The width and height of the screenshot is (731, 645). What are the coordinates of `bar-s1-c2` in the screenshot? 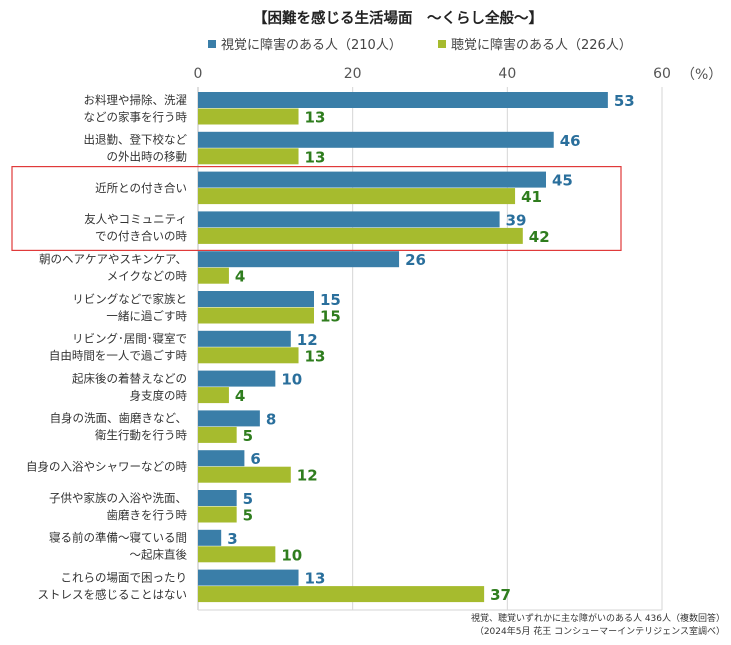 It's located at (357, 196).